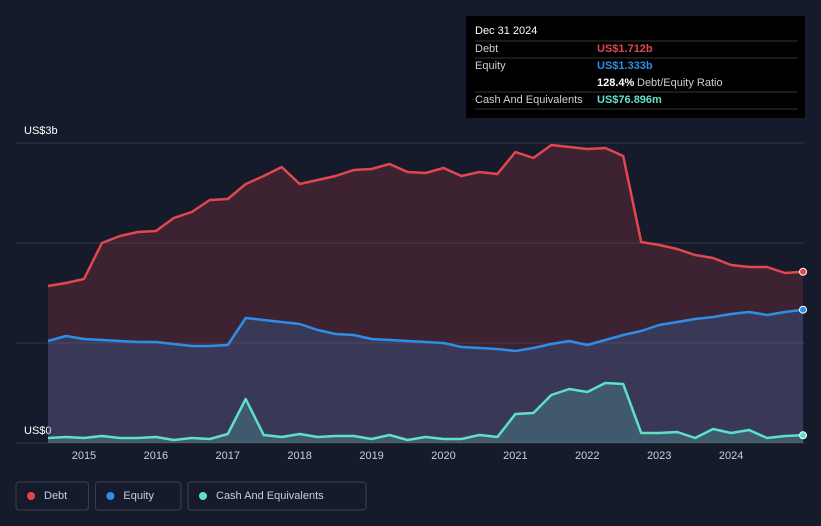  Describe the element at coordinates (731, 456) in the screenshot. I see `x-tick-label: 2024` at that location.